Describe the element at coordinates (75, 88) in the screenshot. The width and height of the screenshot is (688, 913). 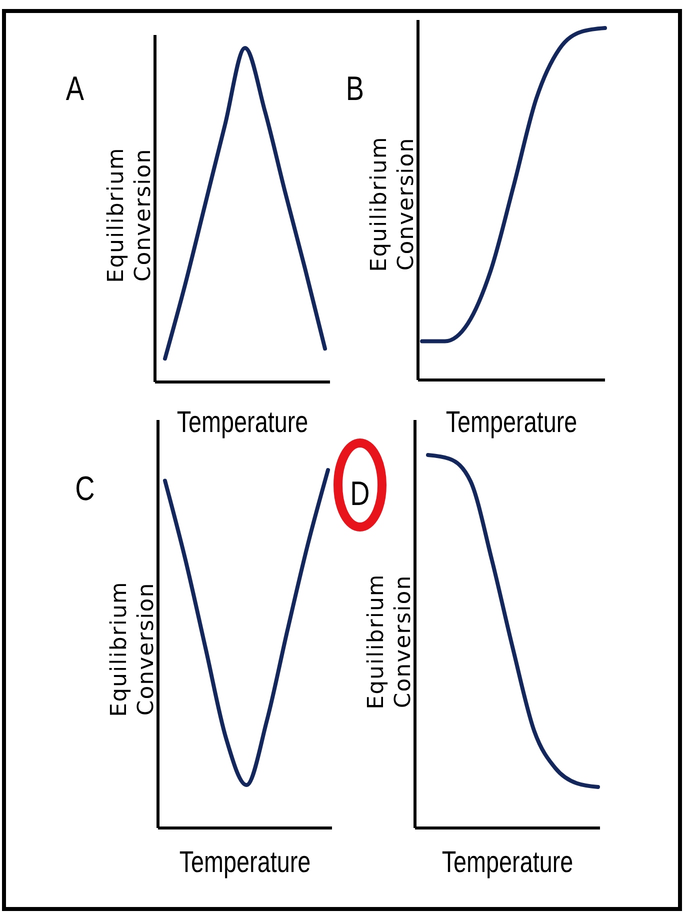
I see `text: A` at that location.